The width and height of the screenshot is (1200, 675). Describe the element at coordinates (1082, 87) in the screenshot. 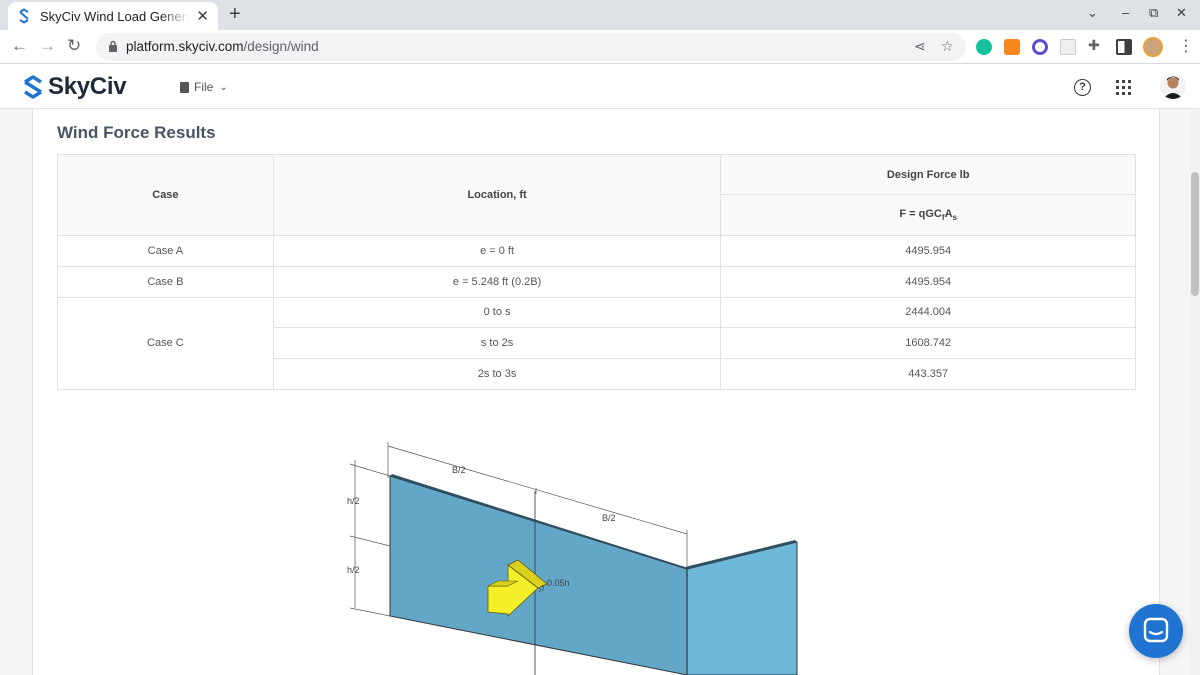

I see `help-icon: ?` at that location.